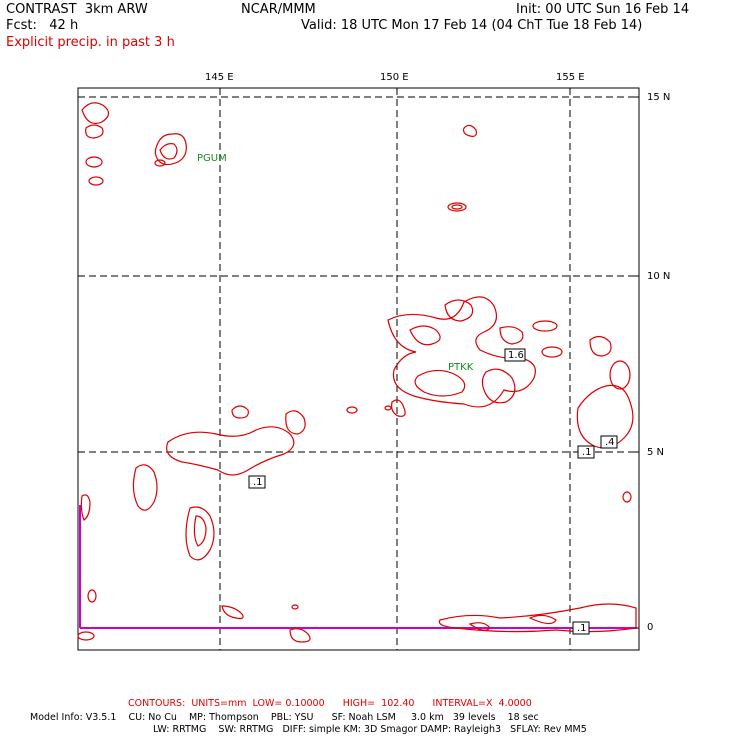 The height and width of the screenshot is (740, 740). I want to click on lon-label-155: 155 E, so click(570, 77).